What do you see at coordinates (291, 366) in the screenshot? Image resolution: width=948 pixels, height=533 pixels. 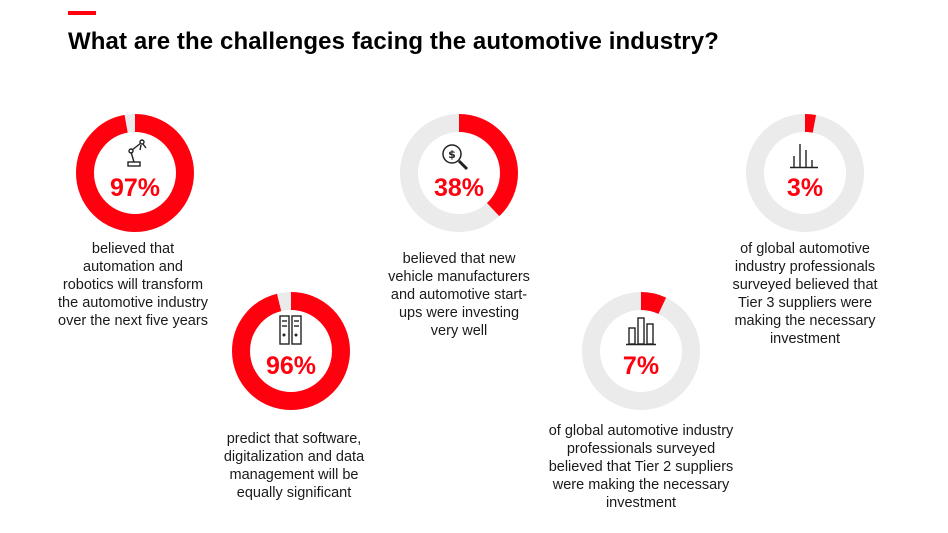 I see `percent-label: 96%` at bounding box center [291, 366].